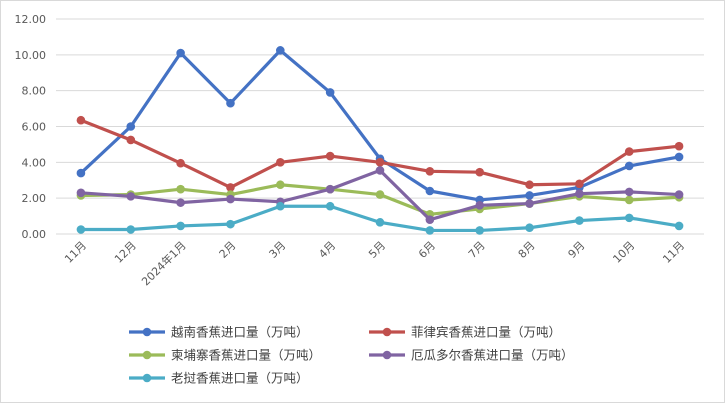  I want to click on x-tick-label: 2024年1月, so click(164, 263).